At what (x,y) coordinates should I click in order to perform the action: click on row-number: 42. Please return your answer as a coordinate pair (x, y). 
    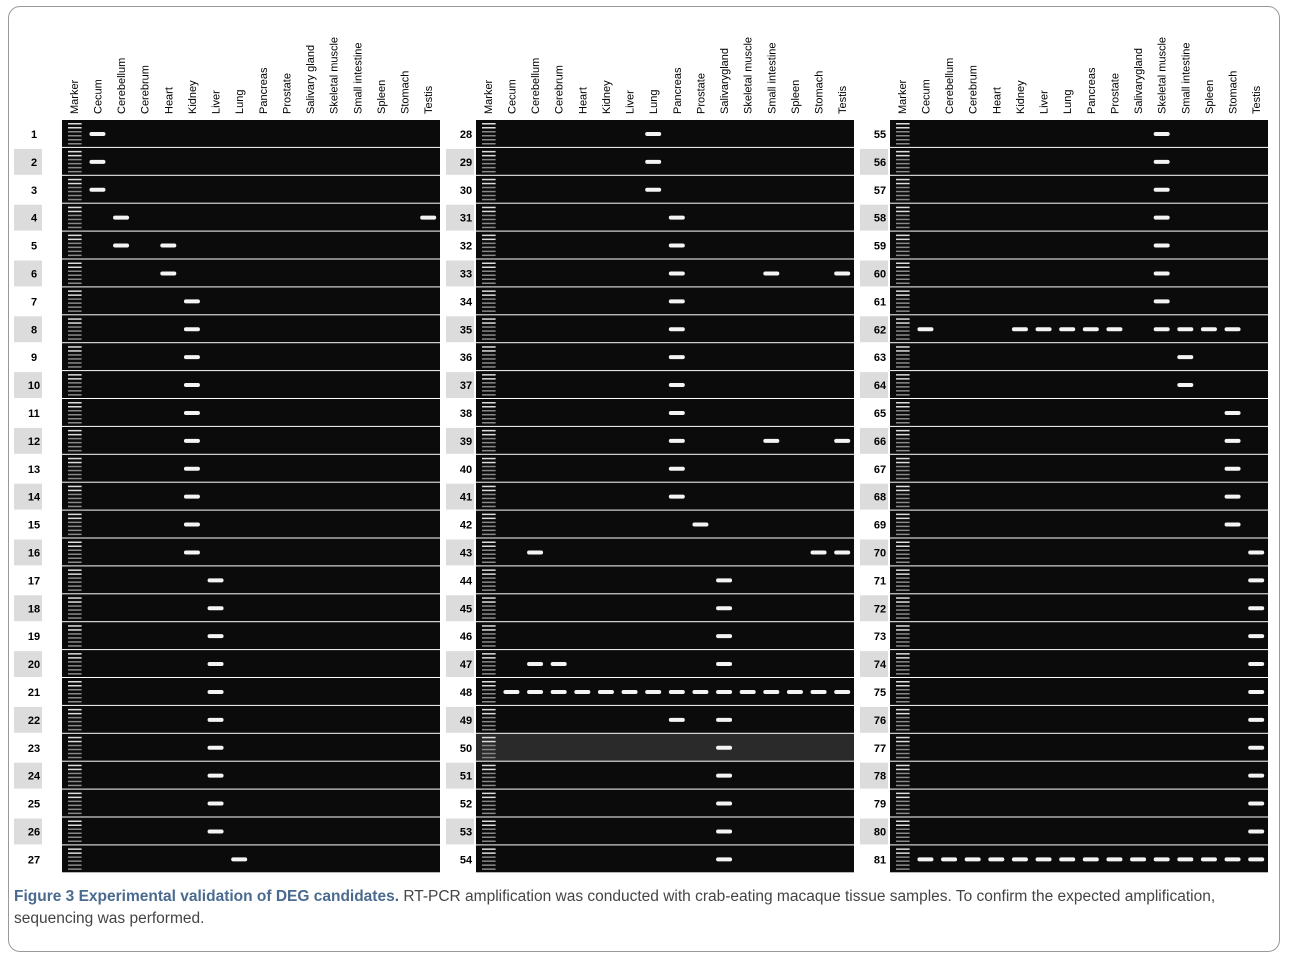
    Looking at the image, I should click on (466, 526).